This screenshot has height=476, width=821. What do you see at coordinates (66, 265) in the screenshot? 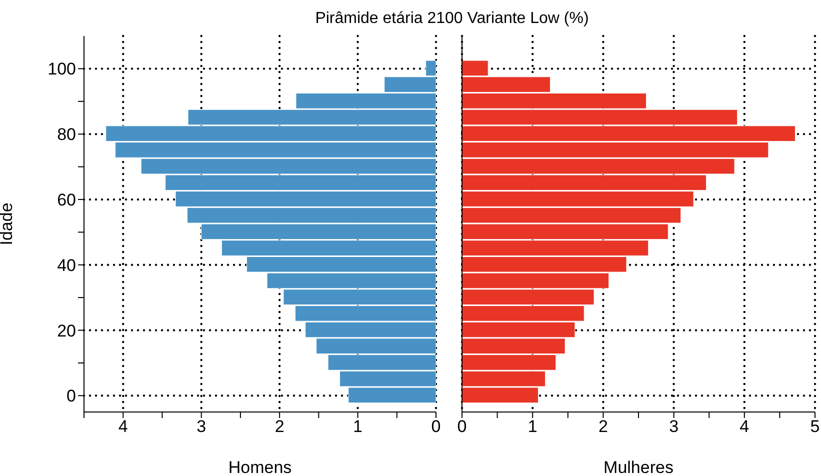
I see `y-tick-label: 40` at bounding box center [66, 265].